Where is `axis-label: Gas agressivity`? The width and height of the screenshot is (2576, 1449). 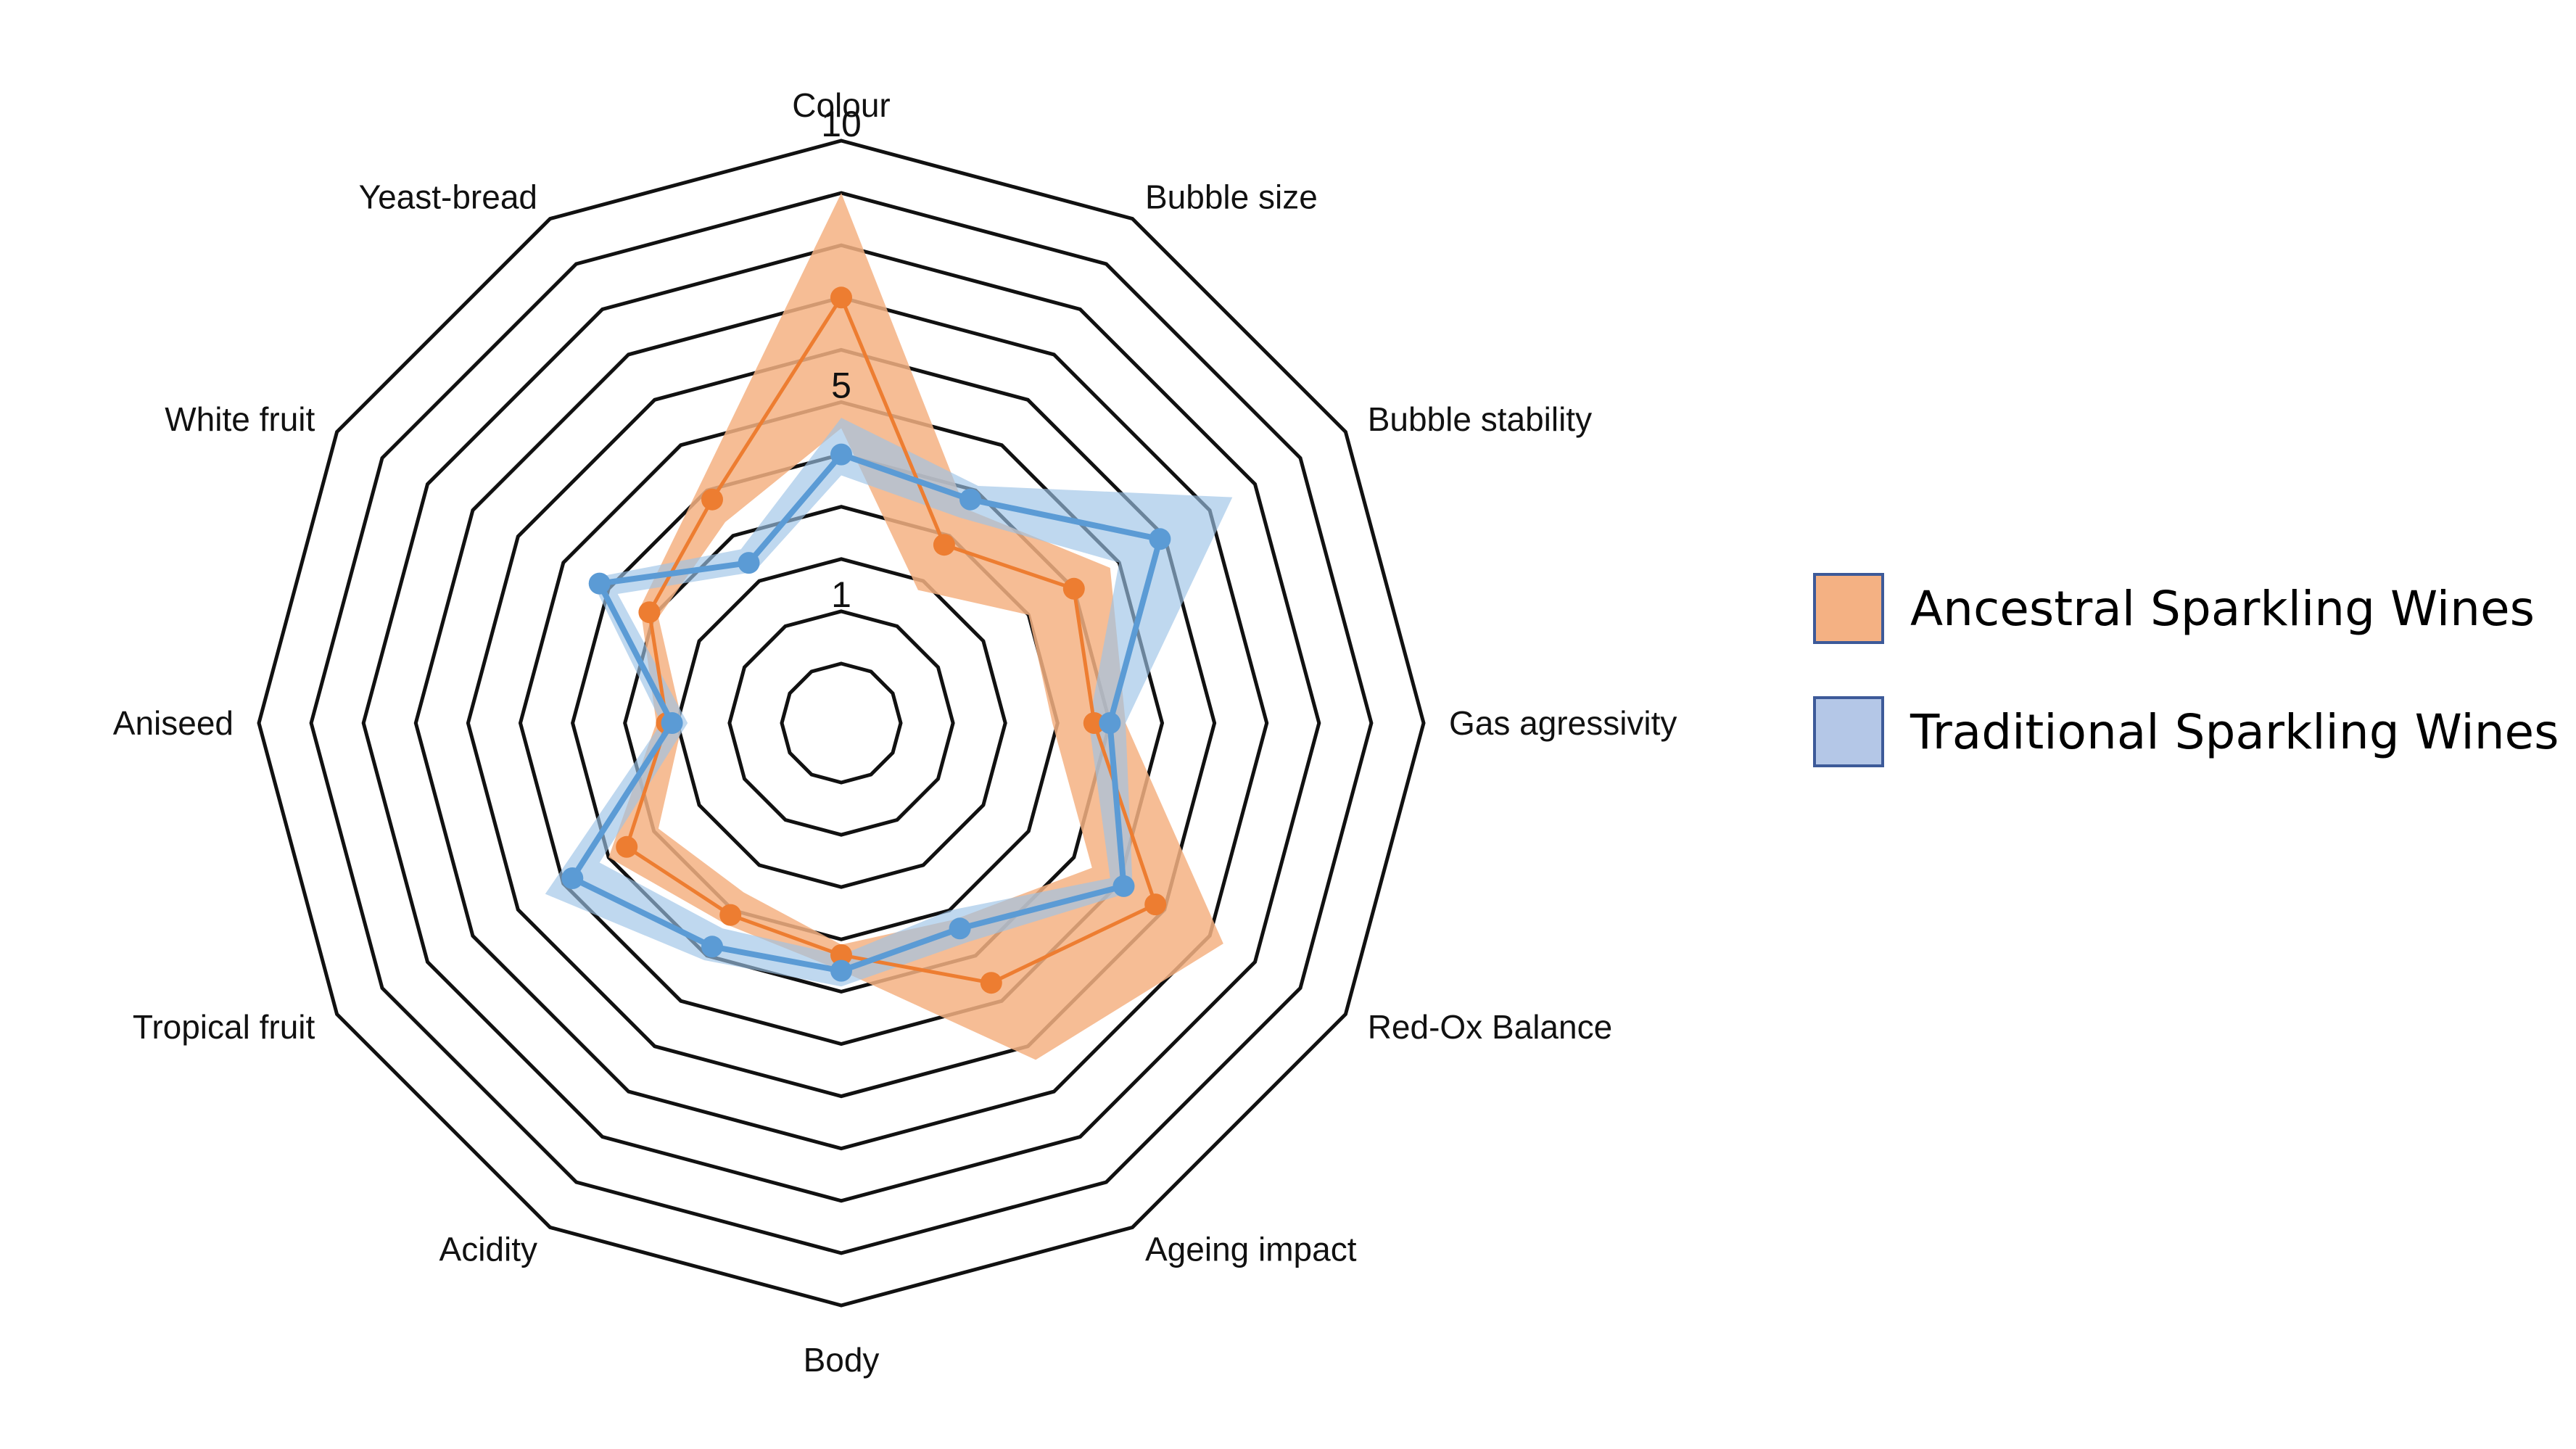 axis-label: Gas agressivity is located at coordinates (1563, 723).